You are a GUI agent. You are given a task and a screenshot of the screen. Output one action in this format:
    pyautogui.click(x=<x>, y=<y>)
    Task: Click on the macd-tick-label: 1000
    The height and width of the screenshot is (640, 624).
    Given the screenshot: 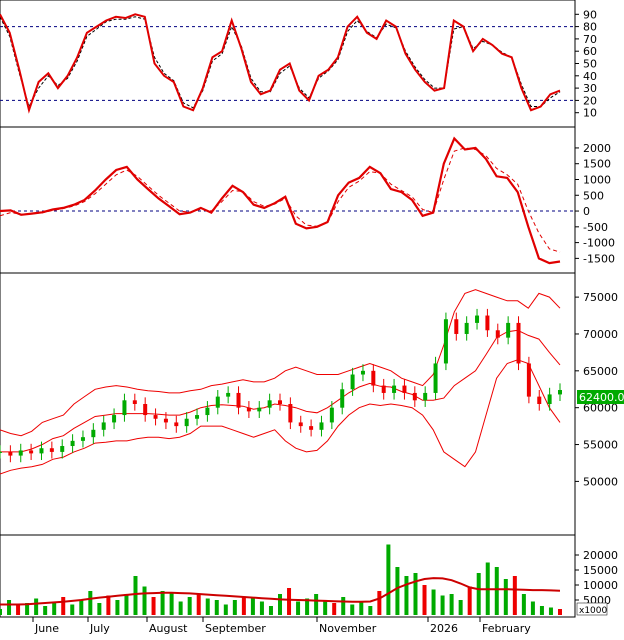 What is the action you would take?
    pyautogui.click(x=597, y=179)
    